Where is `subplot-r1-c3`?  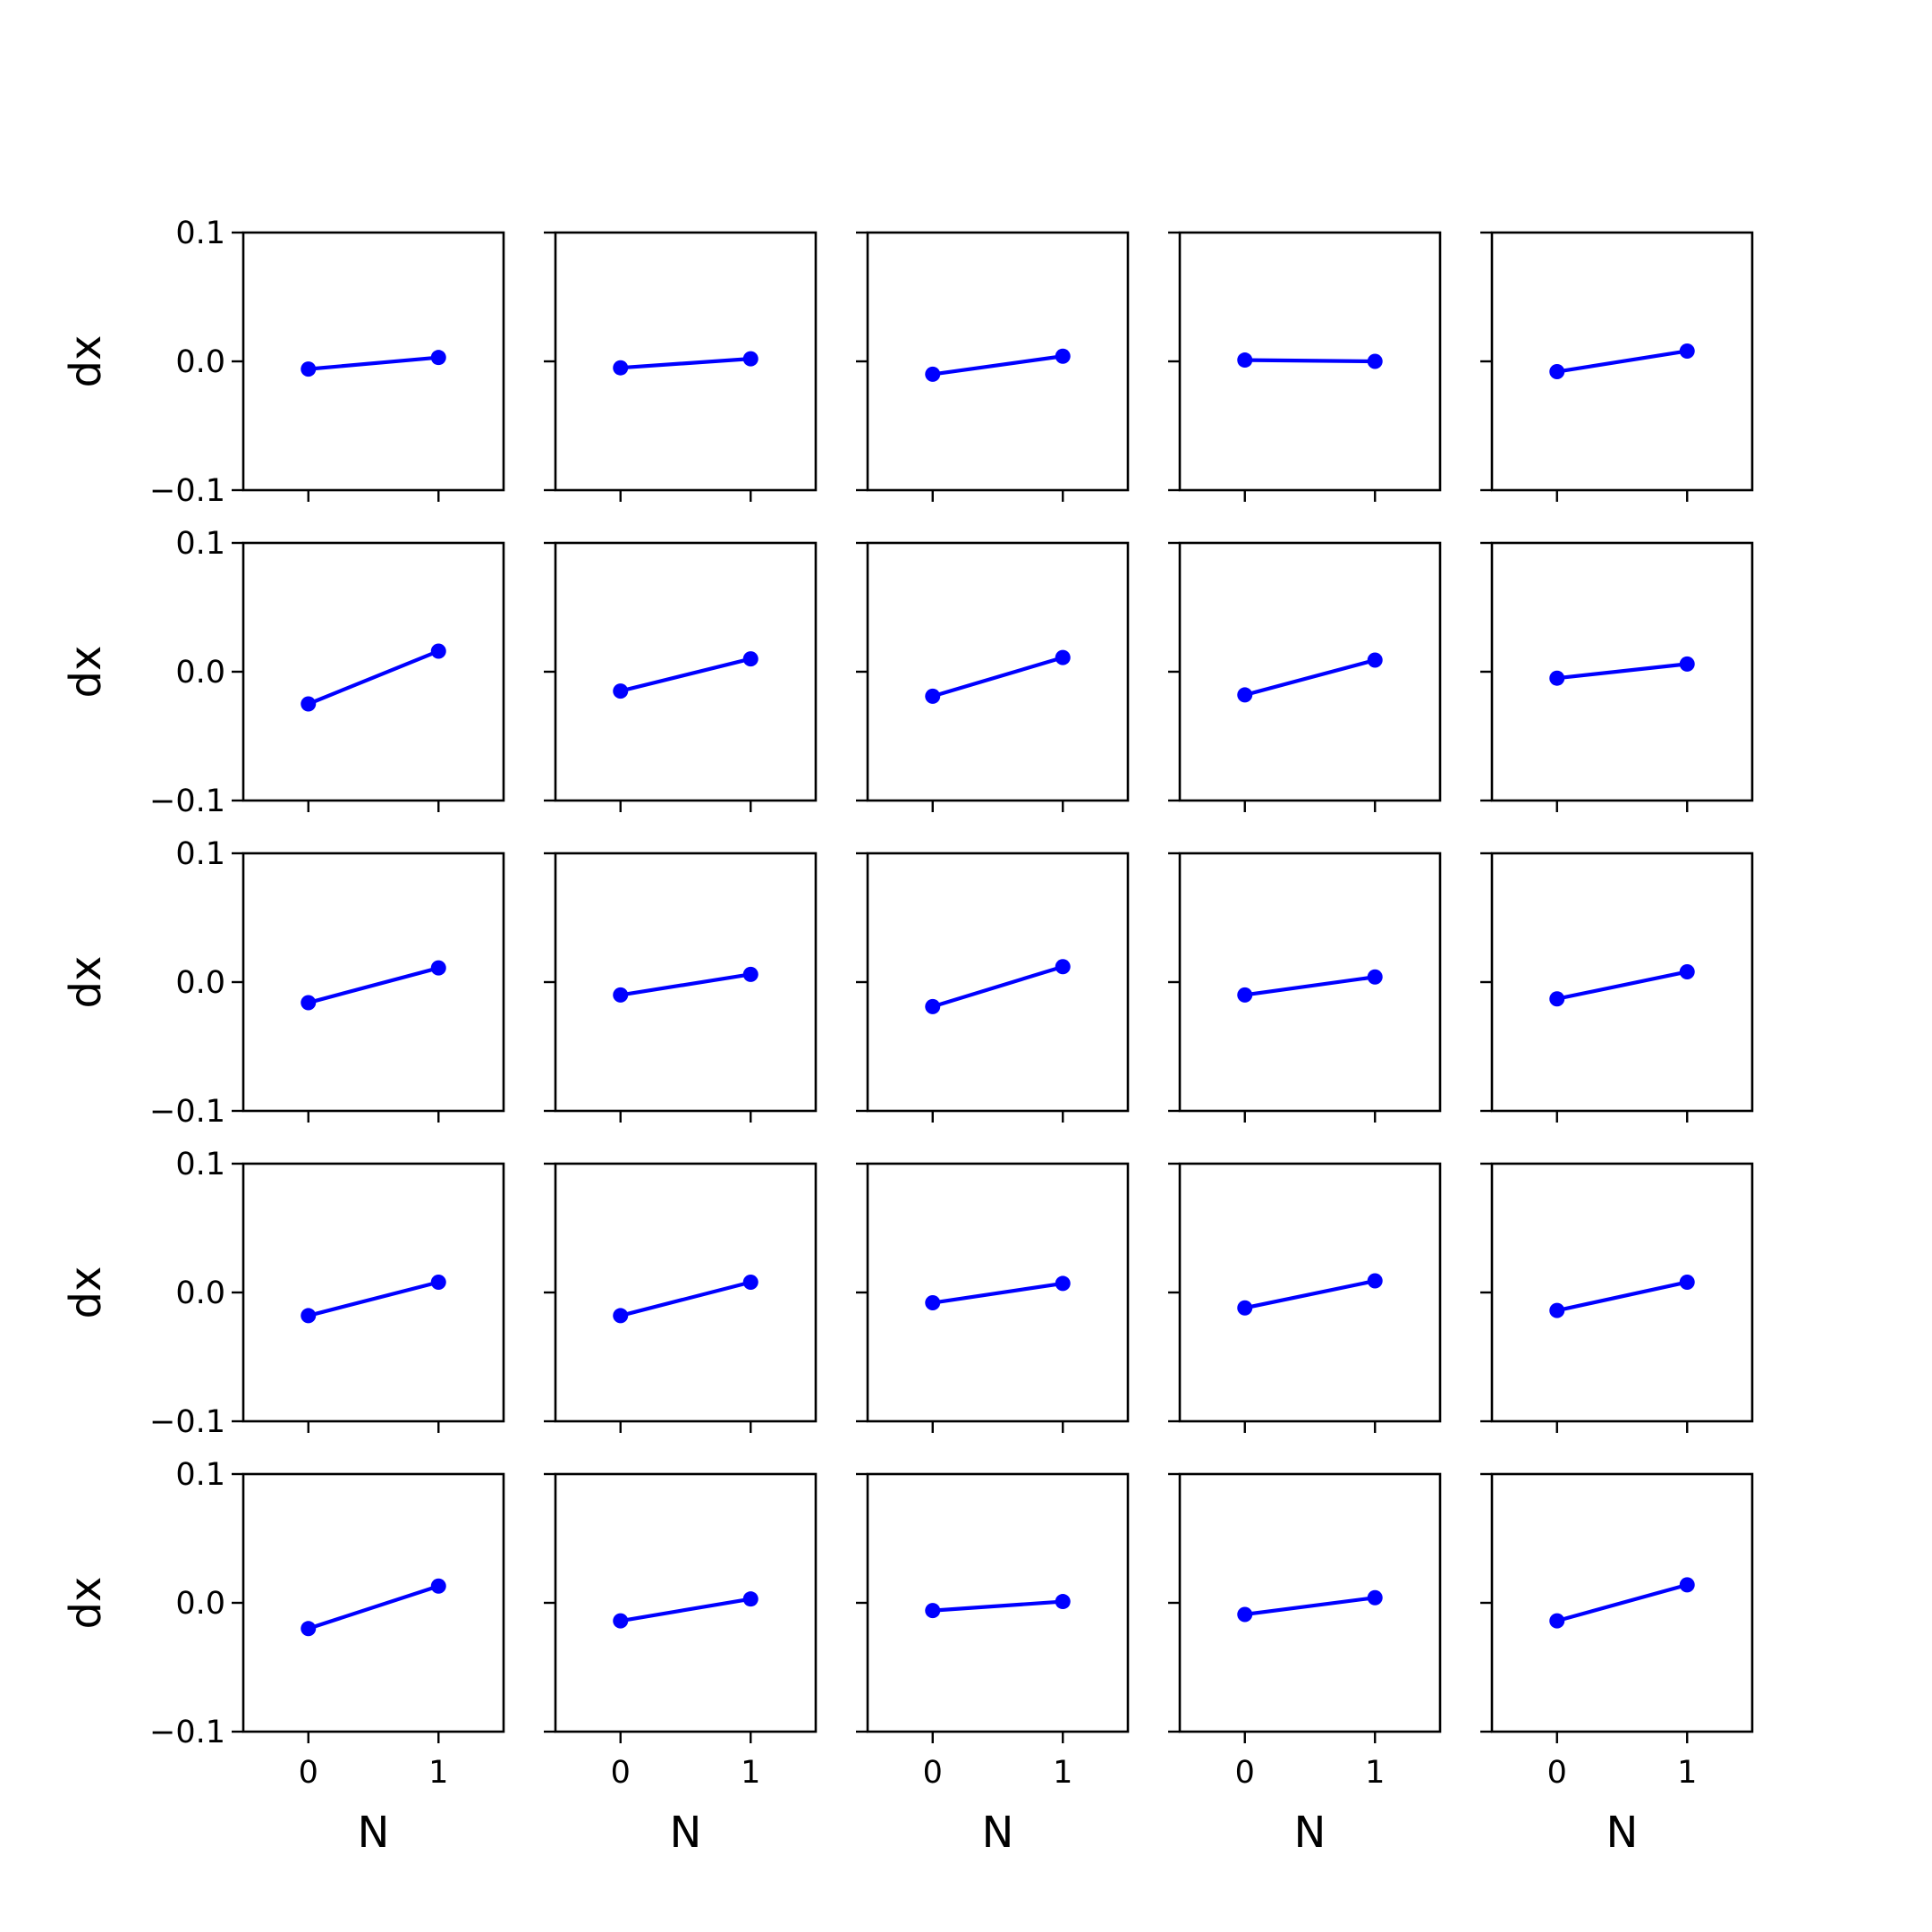
subplot-r1-c3 is located at coordinates (1305, 676).